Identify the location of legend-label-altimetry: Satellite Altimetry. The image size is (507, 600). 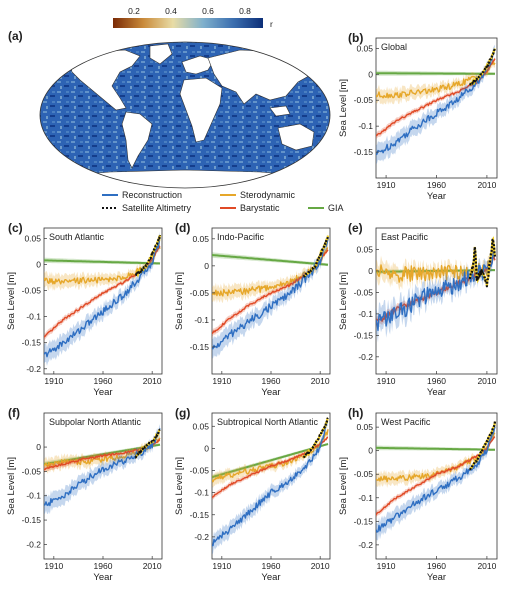
(157, 208).